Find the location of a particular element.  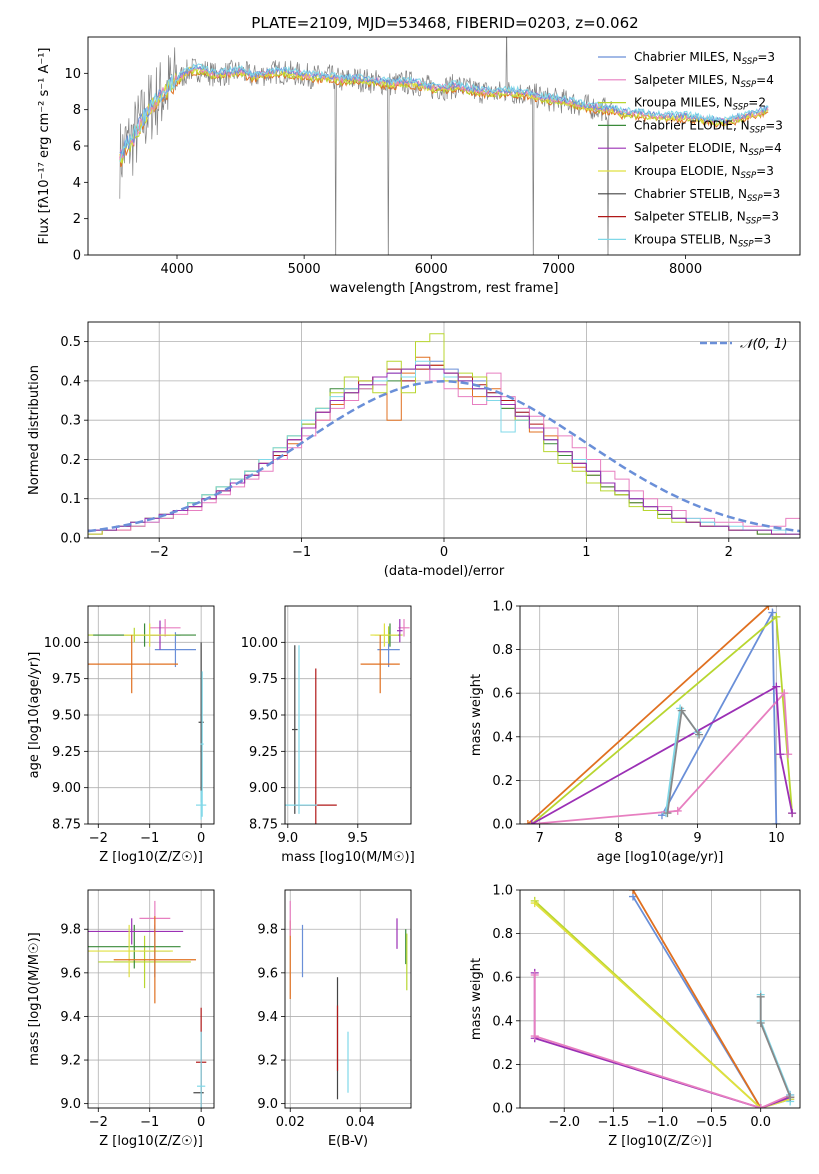

y-tick-label: 9.75 is located at coordinates (263, 679).